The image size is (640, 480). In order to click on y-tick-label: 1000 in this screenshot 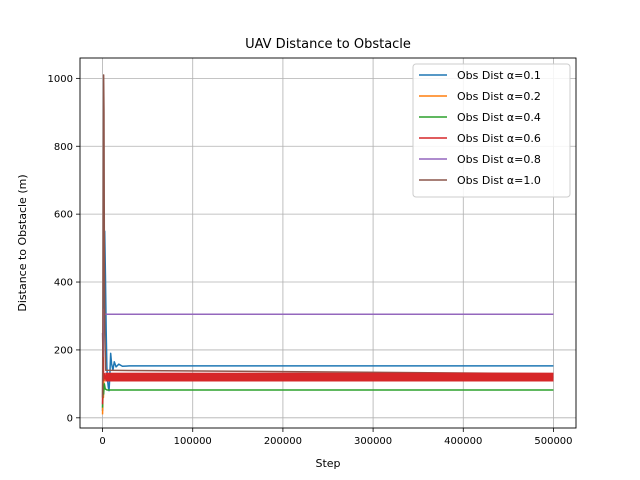, I will do `click(60, 79)`.